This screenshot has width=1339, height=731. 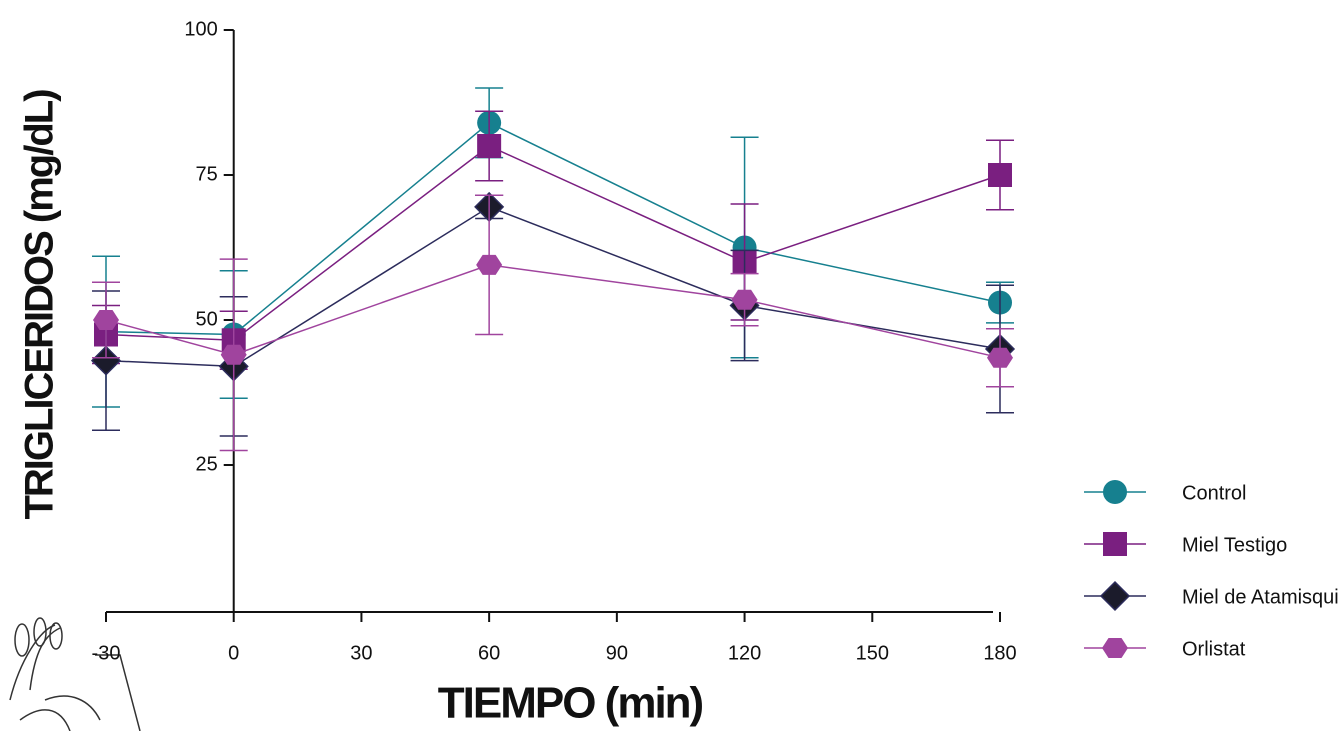 I want to click on legend-item: Miel de Atamisqui, so click(x=1211, y=596).